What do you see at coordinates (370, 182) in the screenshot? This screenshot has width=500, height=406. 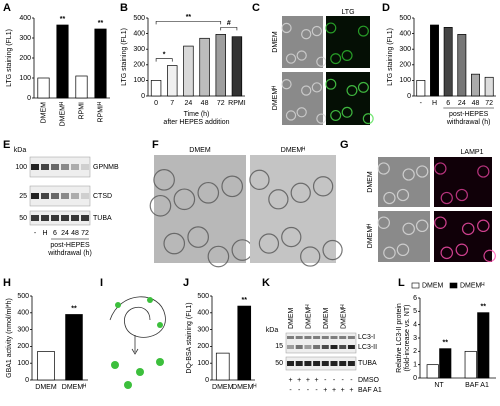 I see `row-label: DMEM` at bounding box center [370, 182].